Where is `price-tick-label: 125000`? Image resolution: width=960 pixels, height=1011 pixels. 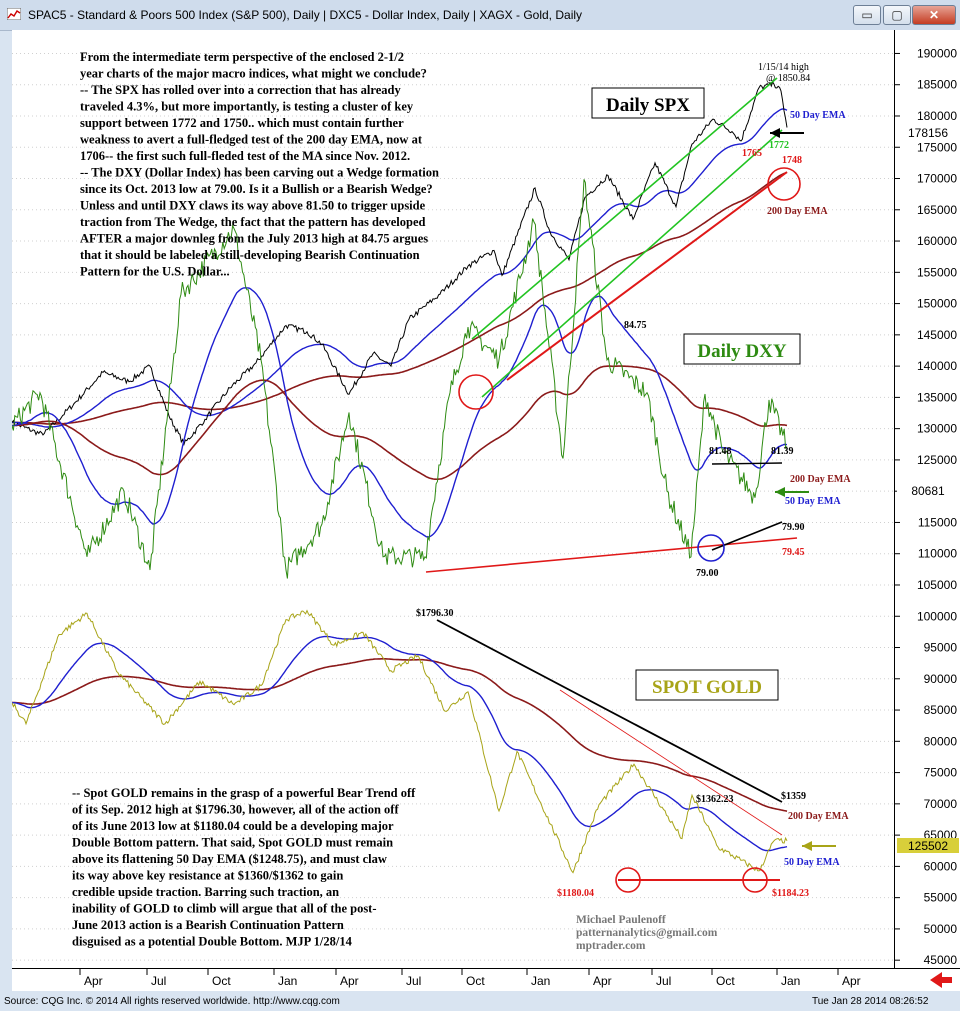
price-tick-label: 125000 is located at coordinates (937, 460).